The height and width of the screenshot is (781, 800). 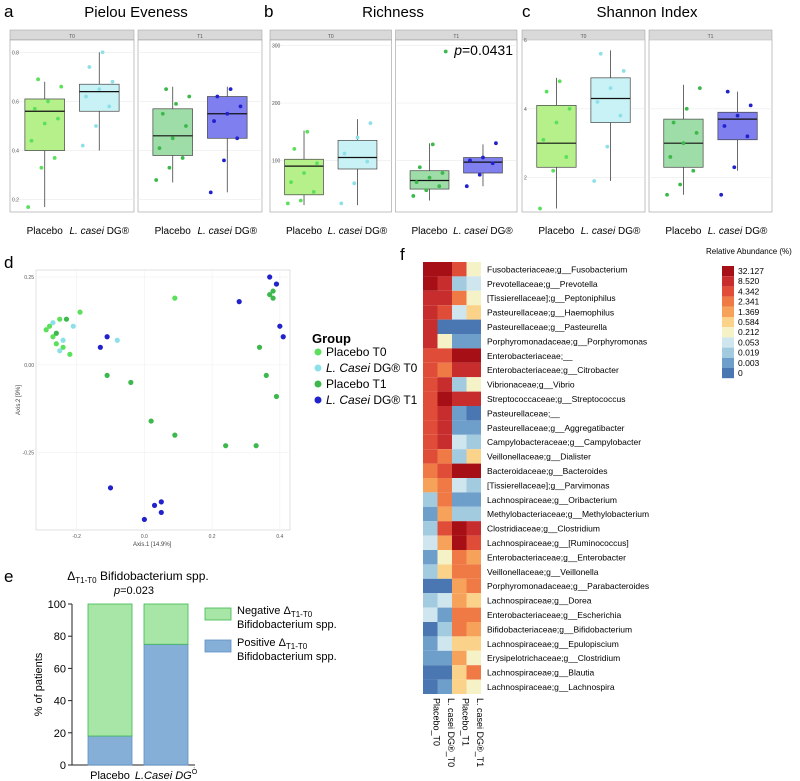 I want to click on p-value-text: =0.023, so click(x=137, y=591).